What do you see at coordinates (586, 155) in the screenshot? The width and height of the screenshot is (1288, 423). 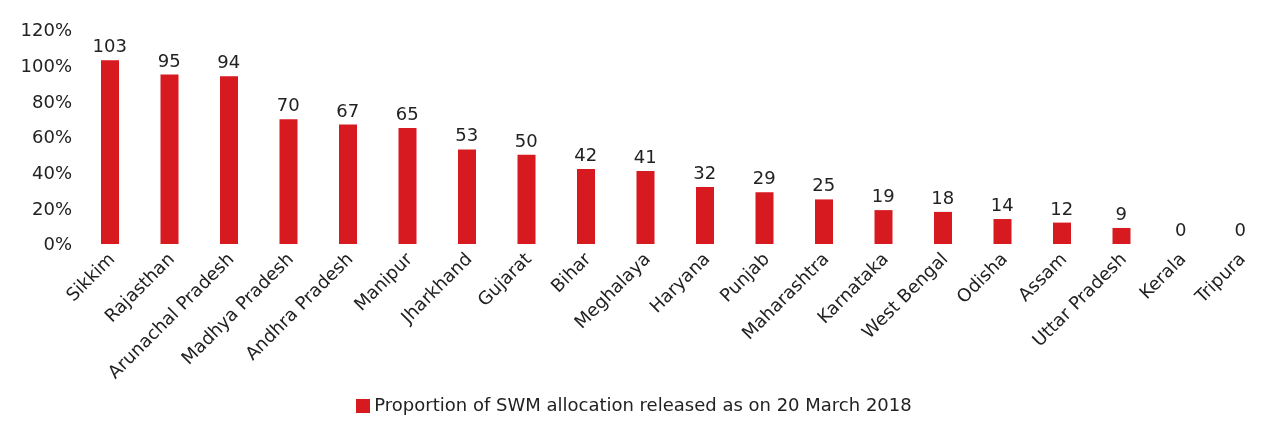 I see `data-label: 42` at bounding box center [586, 155].